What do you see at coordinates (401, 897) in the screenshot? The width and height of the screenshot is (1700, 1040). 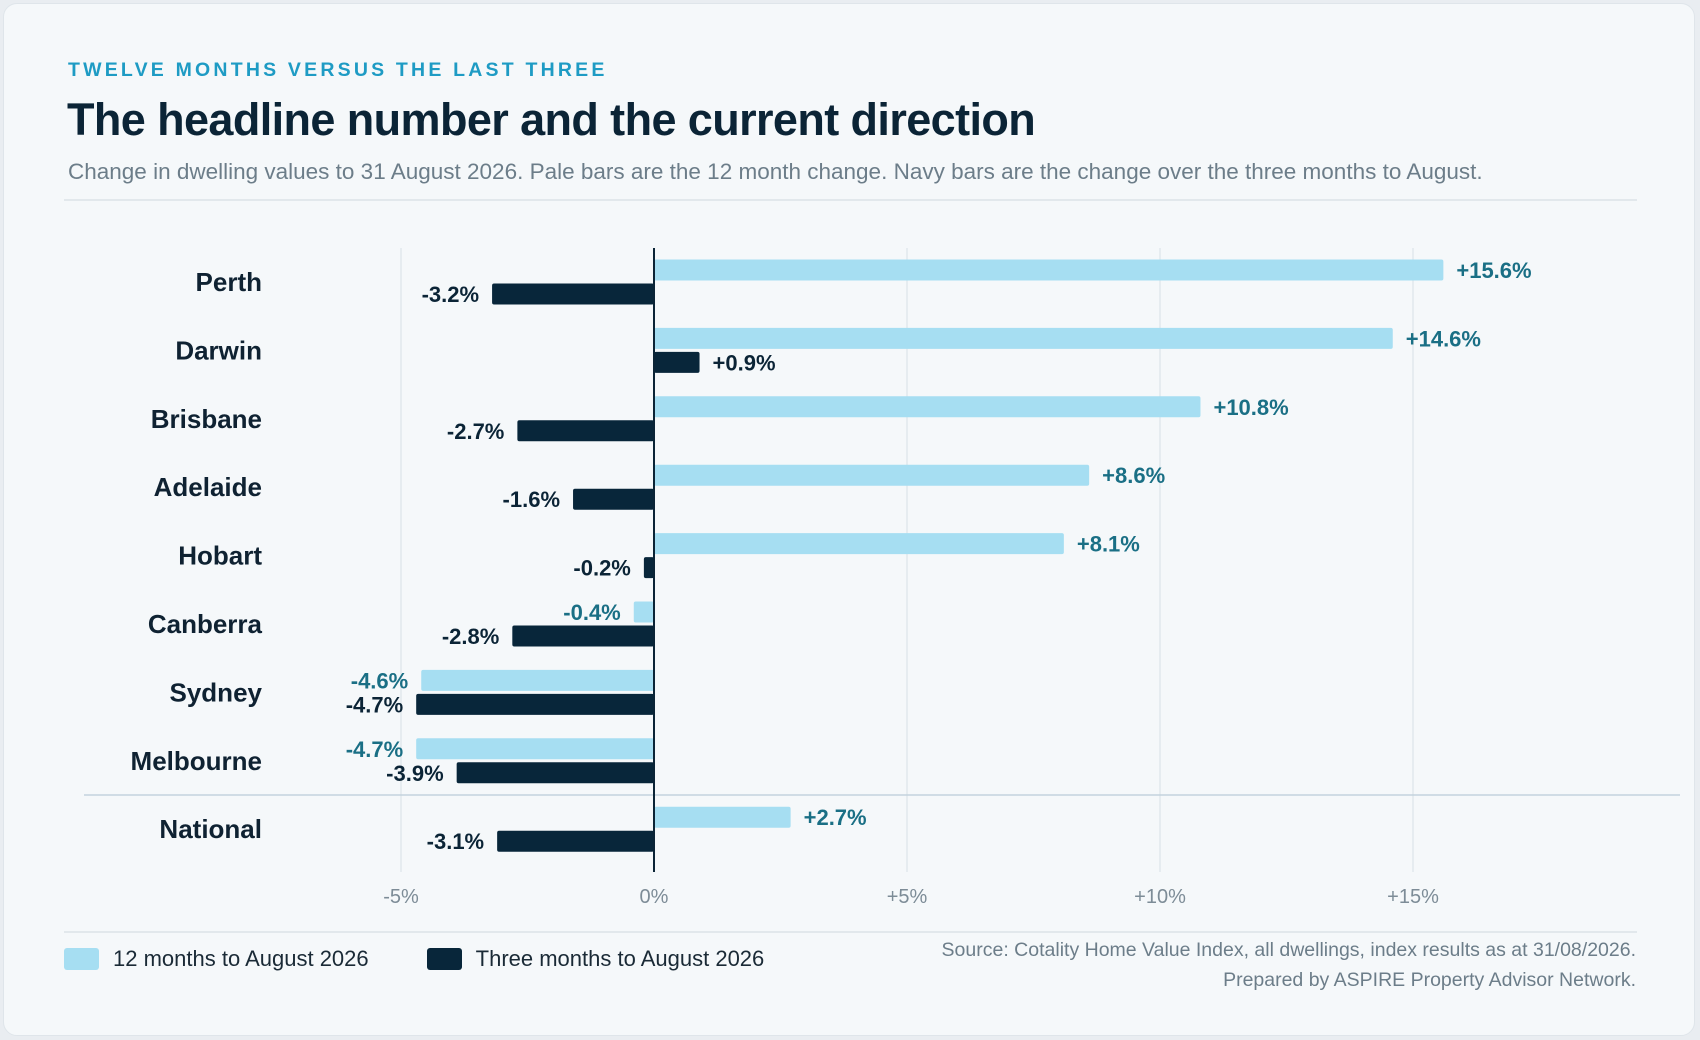 I see `x-tick-label: -5%` at bounding box center [401, 897].